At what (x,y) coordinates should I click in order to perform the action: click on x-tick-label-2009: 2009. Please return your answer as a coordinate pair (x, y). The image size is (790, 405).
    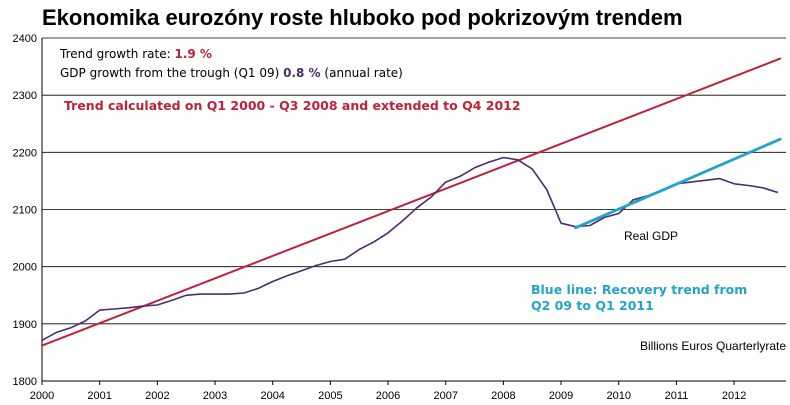
    Looking at the image, I should click on (561, 396).